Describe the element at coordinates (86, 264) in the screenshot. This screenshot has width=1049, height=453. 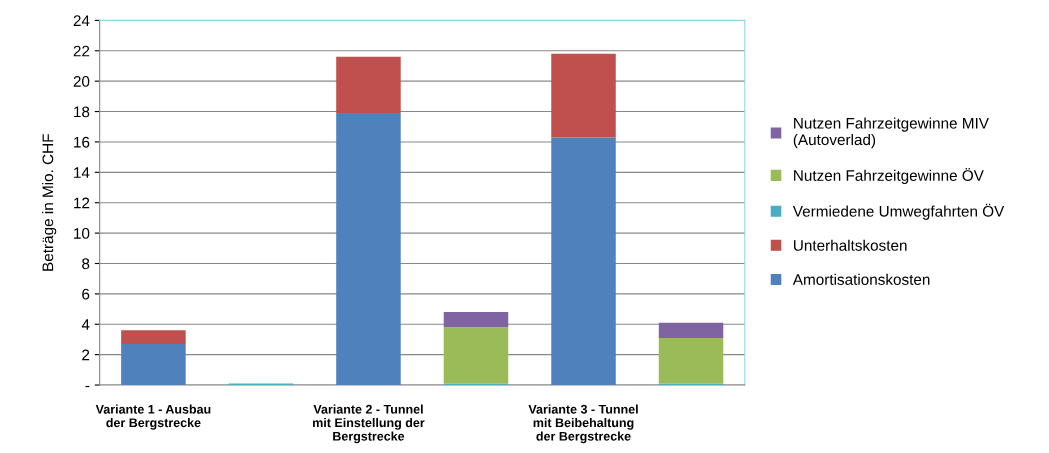
I see `y-tick-label: 8` at that location.